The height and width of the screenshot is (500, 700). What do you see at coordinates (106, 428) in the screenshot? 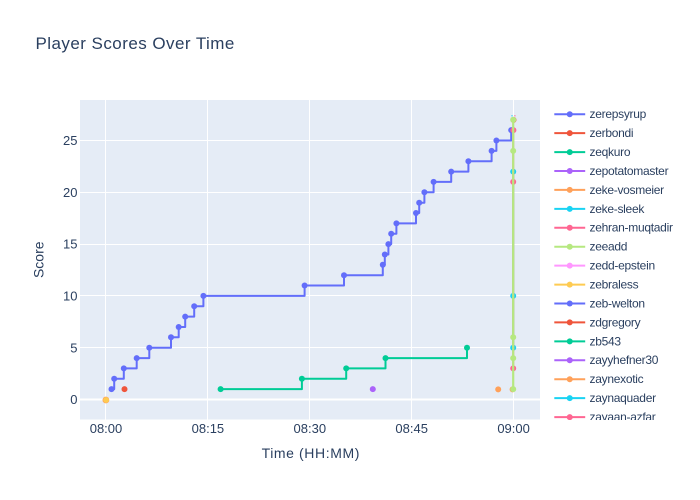
I see `svg-text: 08:00` at bounding box center [106, 428].